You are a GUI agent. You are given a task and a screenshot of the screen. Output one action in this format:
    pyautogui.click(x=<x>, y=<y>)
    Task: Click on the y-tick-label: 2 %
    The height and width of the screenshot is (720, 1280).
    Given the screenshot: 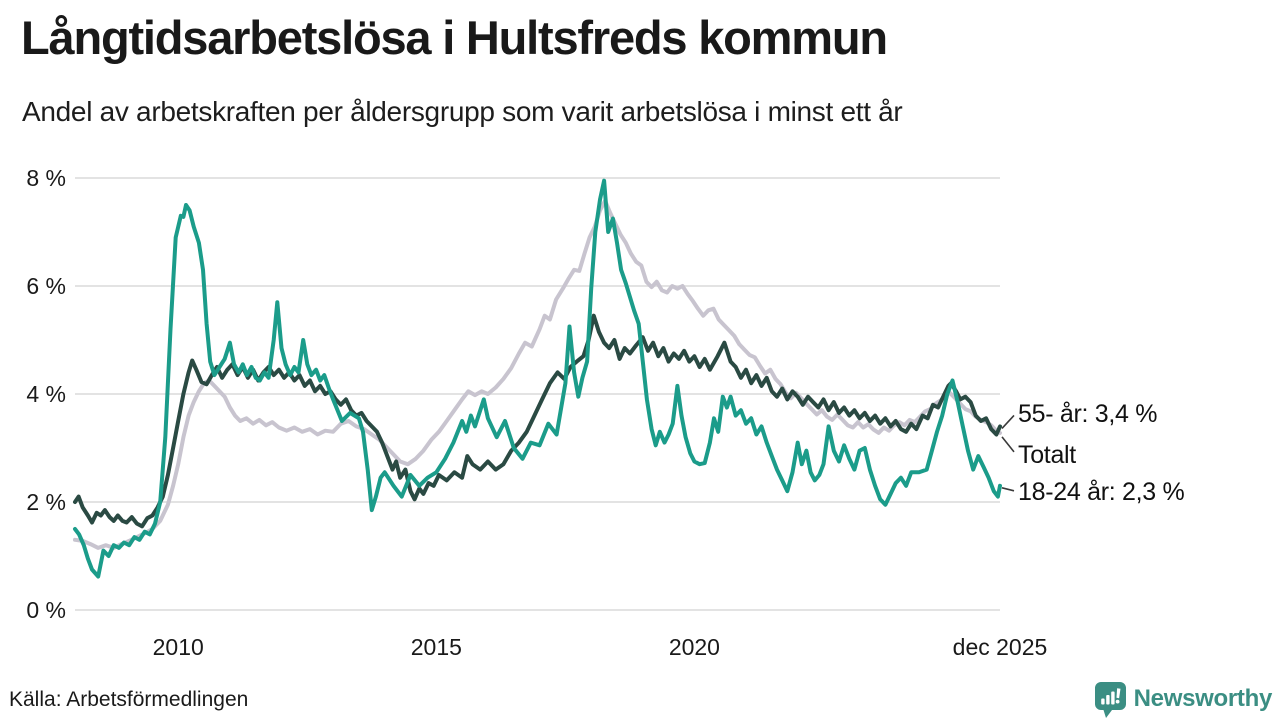 What is the action you would take?
    pyautogui.click(x=46, y=502)
    